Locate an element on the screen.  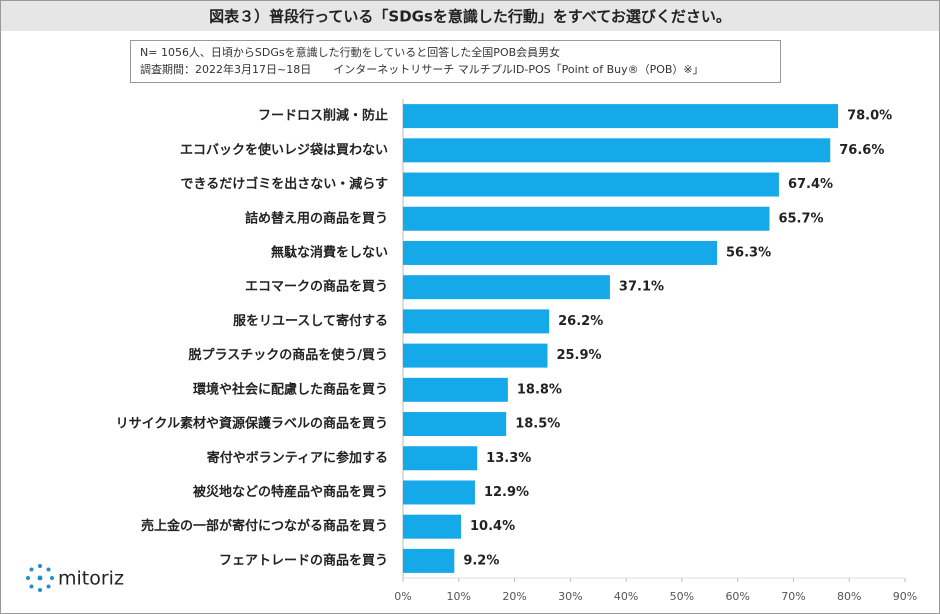
category-label: 脱プラスチックの商品を使う/買う is located at coordinates (289, 355).